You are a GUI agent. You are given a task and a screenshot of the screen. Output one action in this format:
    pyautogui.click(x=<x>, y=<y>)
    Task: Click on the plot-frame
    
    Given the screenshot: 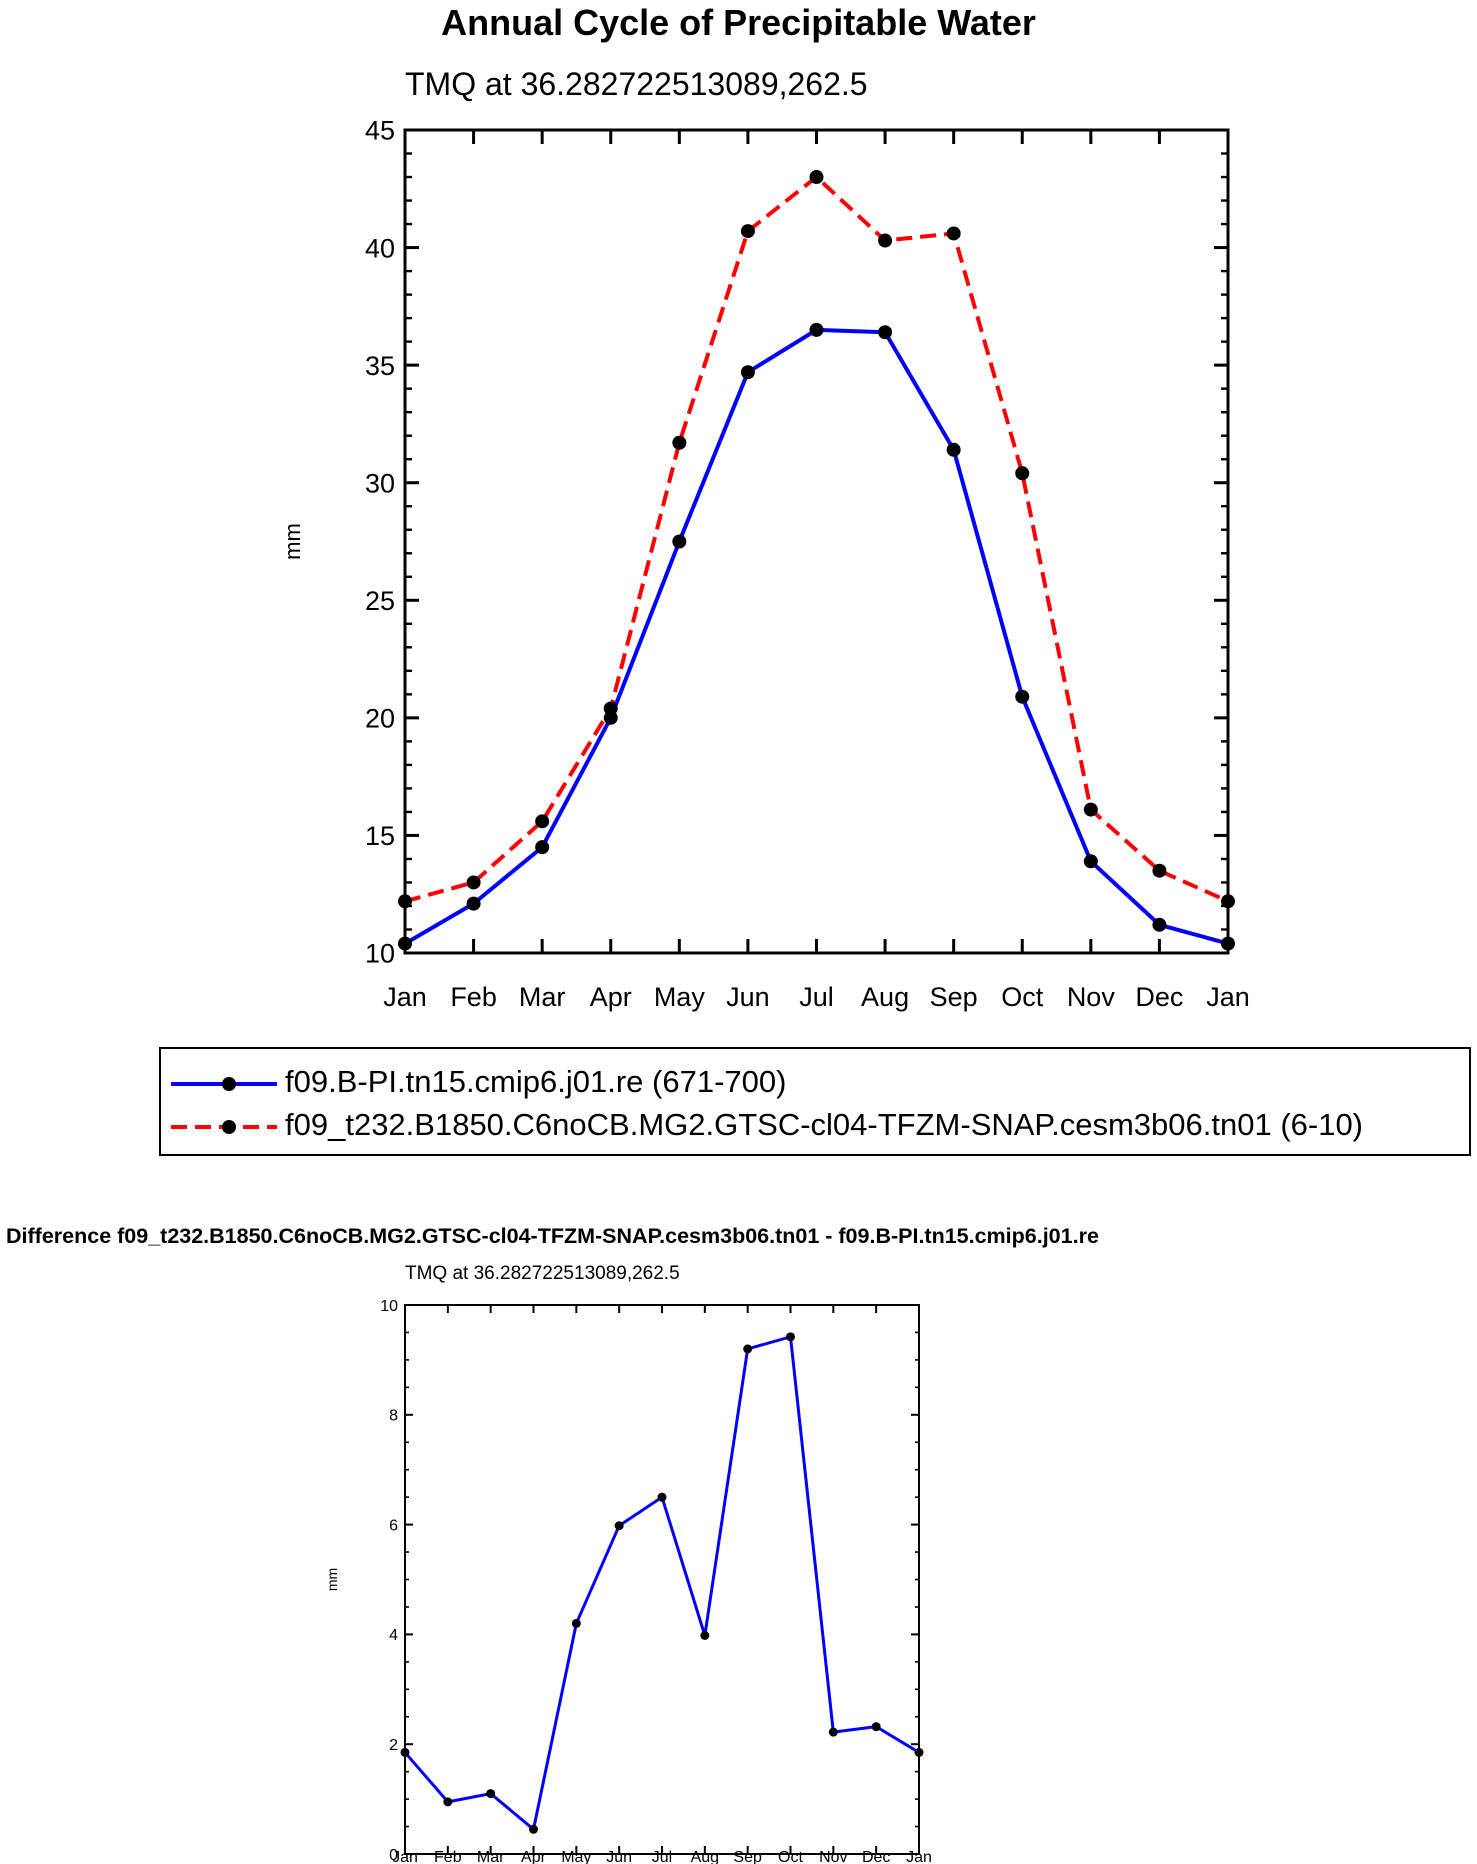 What is the action you would take?
    pyautogui.click(x=662, y=1579)
    